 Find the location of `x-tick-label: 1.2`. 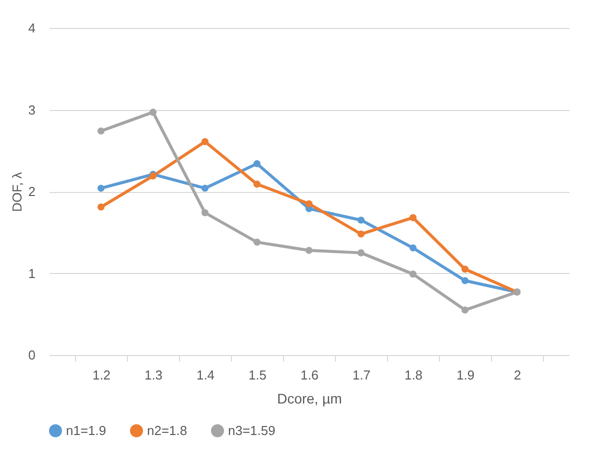

x-tick-label: 1.2 is located at coordinates (101, 375).